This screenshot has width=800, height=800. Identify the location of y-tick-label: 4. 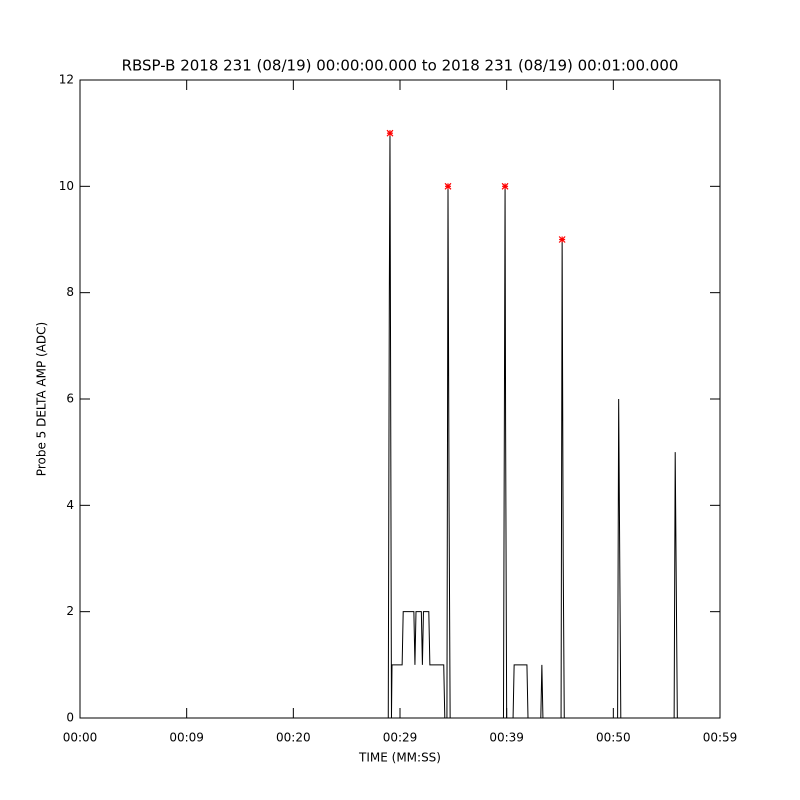
(70, 505).